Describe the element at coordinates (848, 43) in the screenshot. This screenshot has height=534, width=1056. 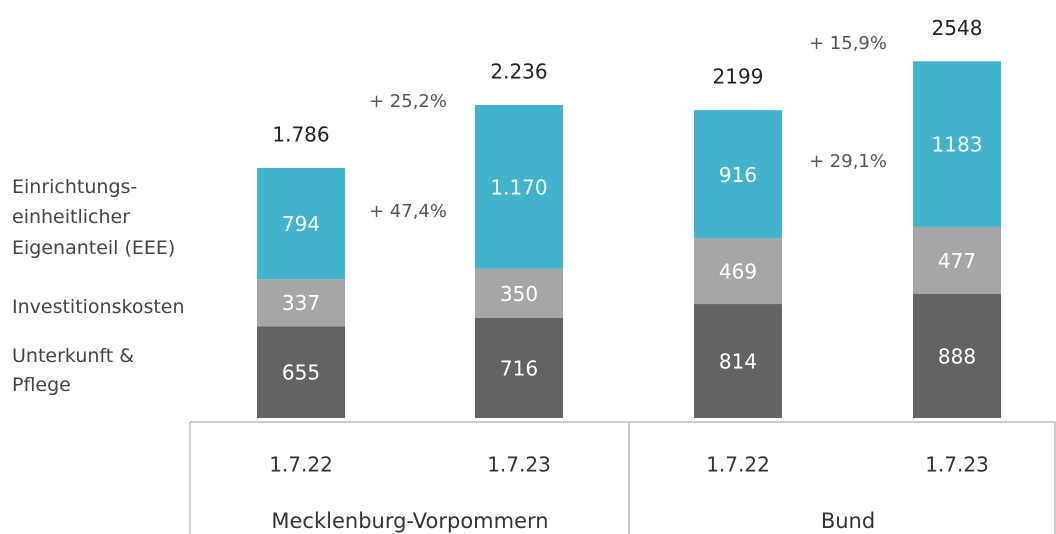
I see `annotation: + 15,9%` at that location.